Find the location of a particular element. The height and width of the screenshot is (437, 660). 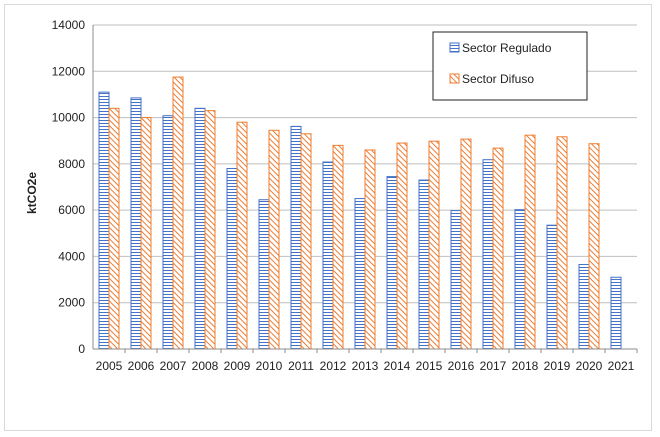

y-tick-label: 0 is located at coordinates (81, 349).